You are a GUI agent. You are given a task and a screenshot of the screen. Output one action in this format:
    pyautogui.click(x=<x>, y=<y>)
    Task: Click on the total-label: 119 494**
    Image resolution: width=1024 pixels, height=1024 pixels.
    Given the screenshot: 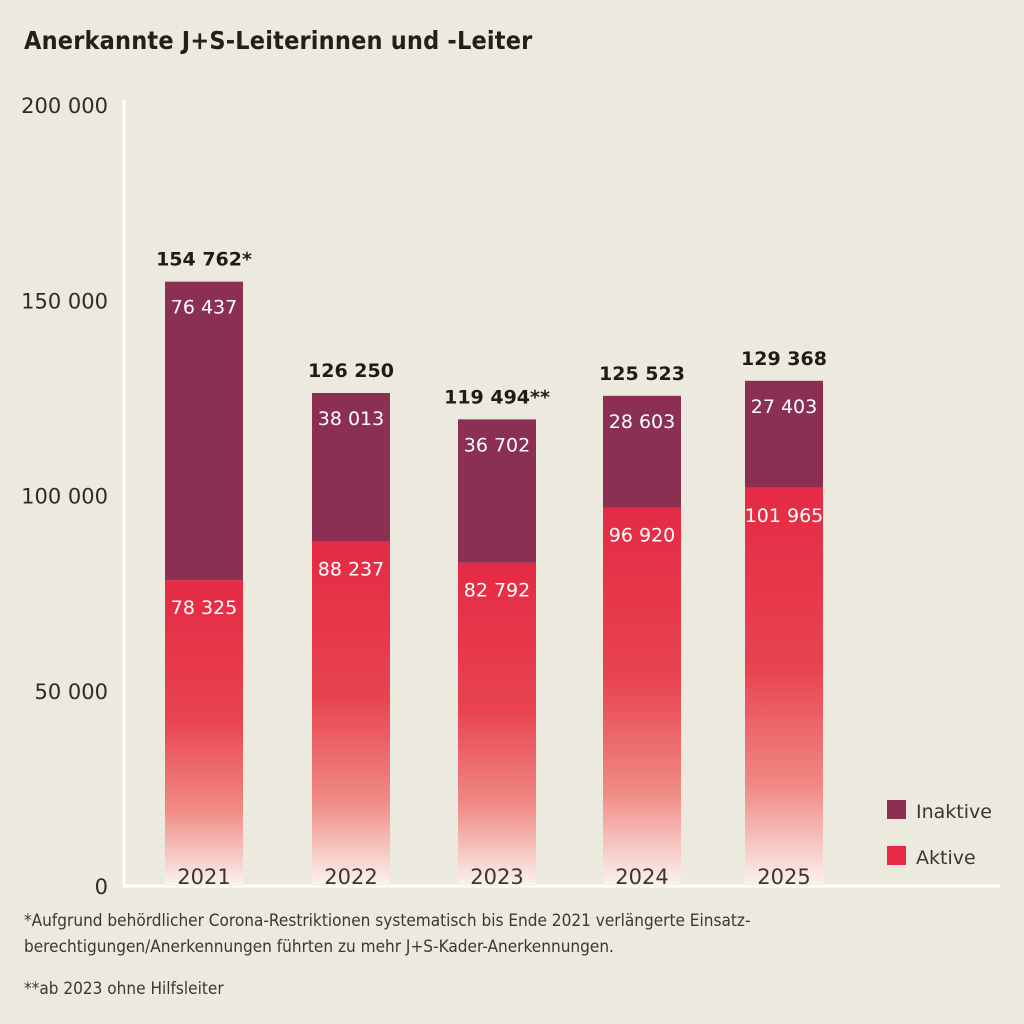 What is the action you would take?
    pyautogui.click(x=497, y=397)
    